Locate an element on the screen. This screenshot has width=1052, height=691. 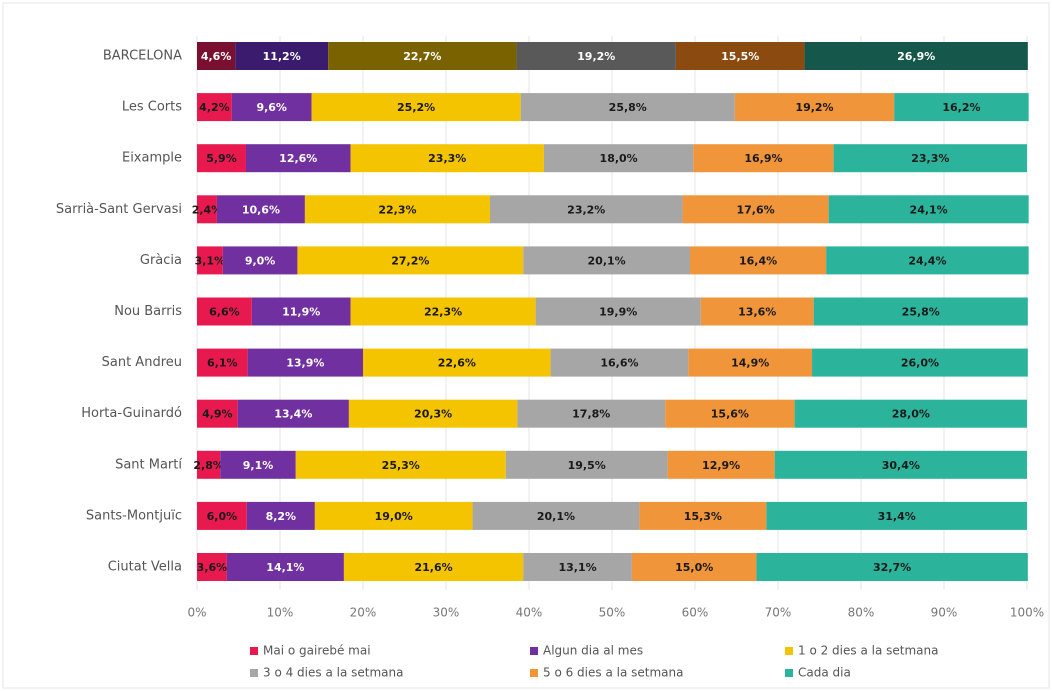
legend-label: 5 o 6 dies a la setmana is located at coordinates (613, 673).